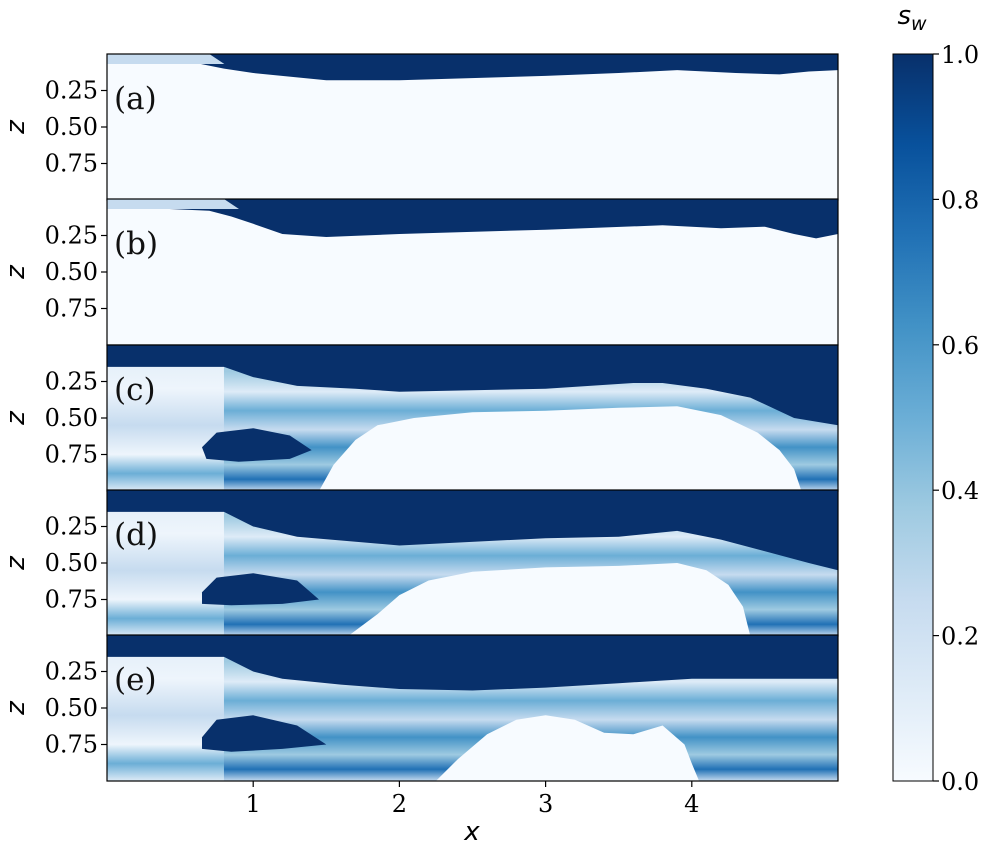 This screenshot has width=991, height=847. I want to click on x-tick-label: 3, so click(545, 804).